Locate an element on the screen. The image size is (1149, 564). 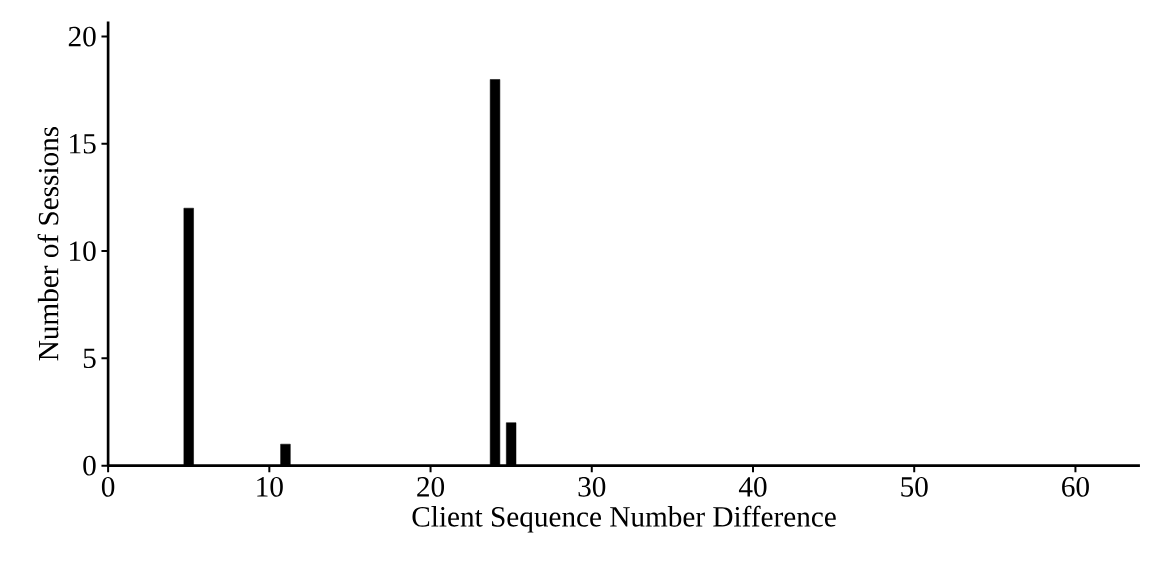
x-tick-label: 40 is located at coordinates (752, 487).